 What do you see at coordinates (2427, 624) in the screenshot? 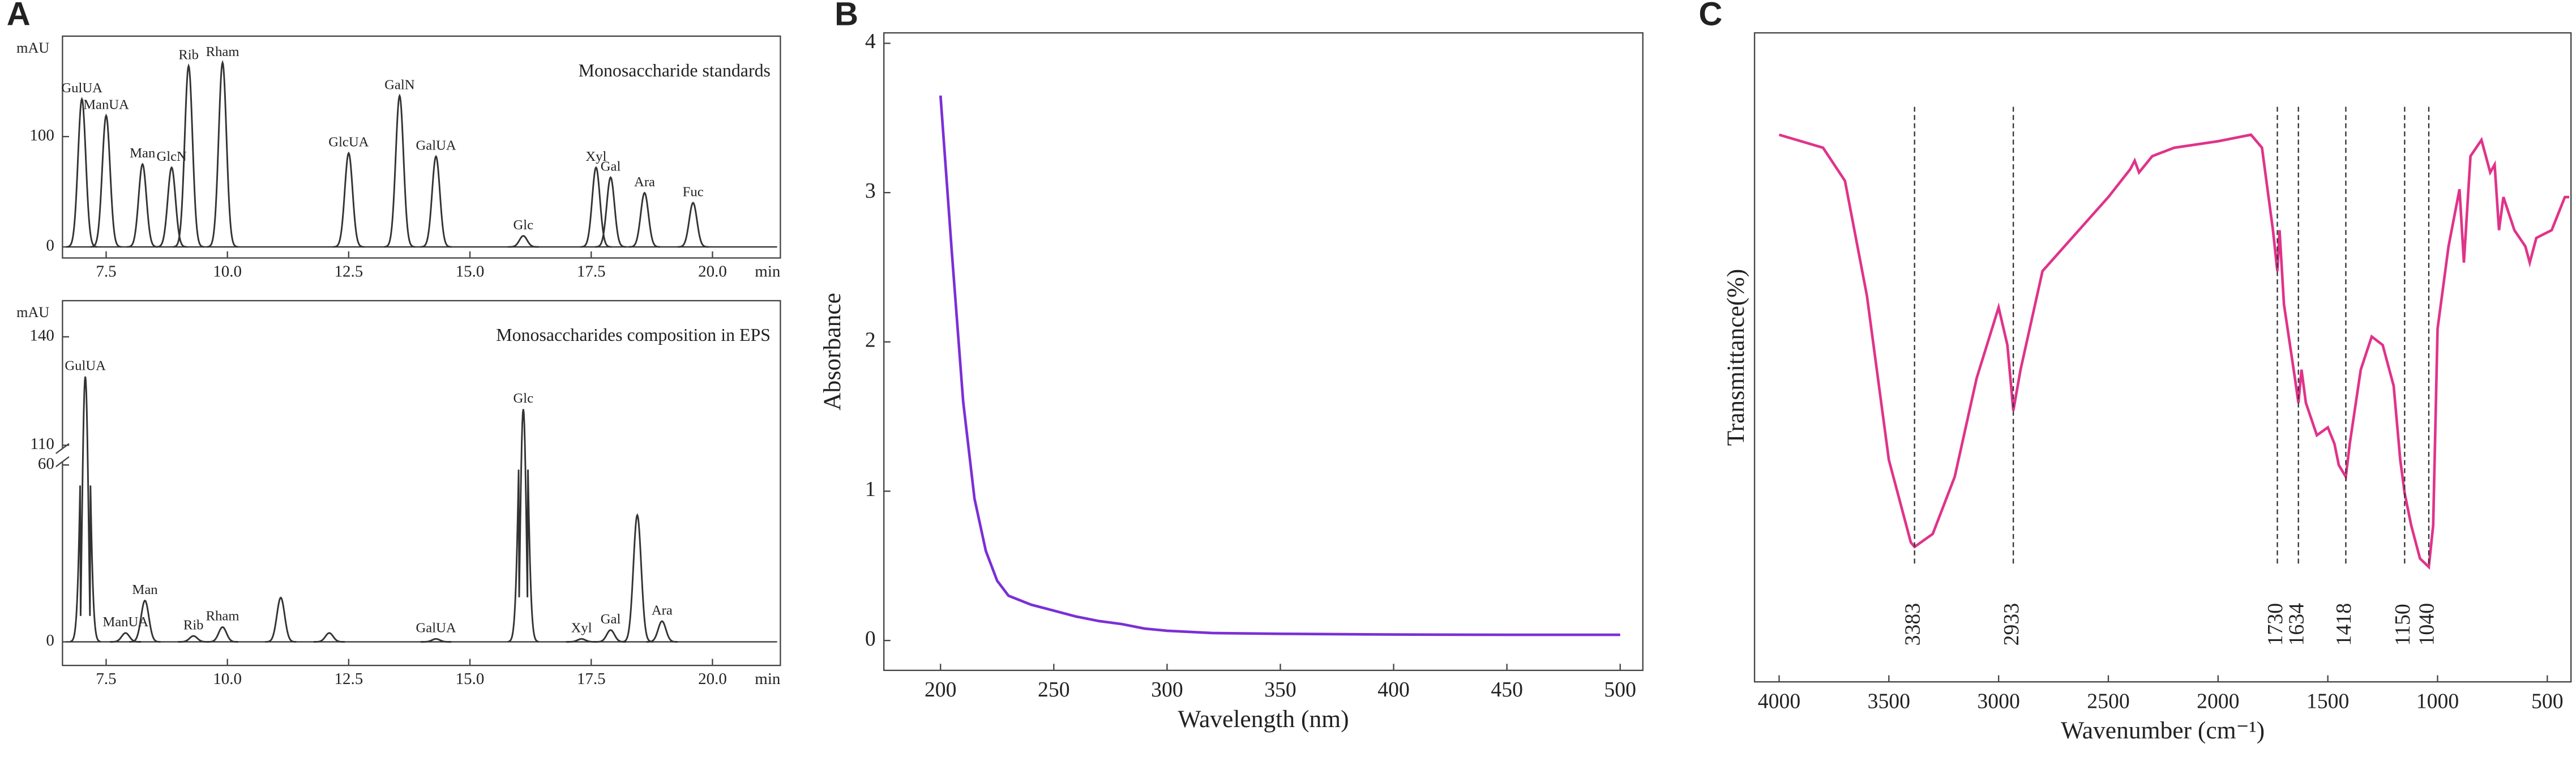
I see `peak-marker-label: 1040` at bounding box center [2427, 624].